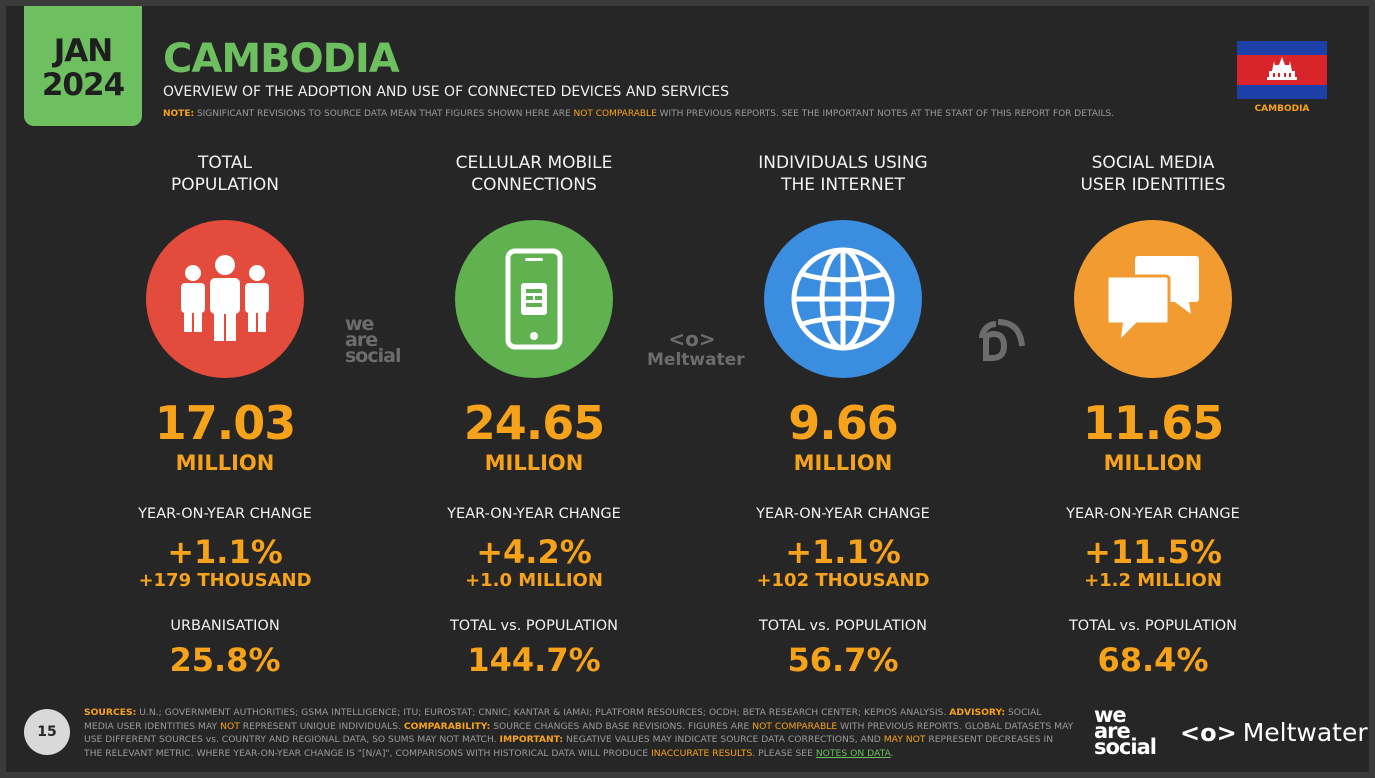  What do you see at coordinates (110, 712) in the screenshot?
I see `sources-label: SOURCES:` at bounding box center [110, 712].